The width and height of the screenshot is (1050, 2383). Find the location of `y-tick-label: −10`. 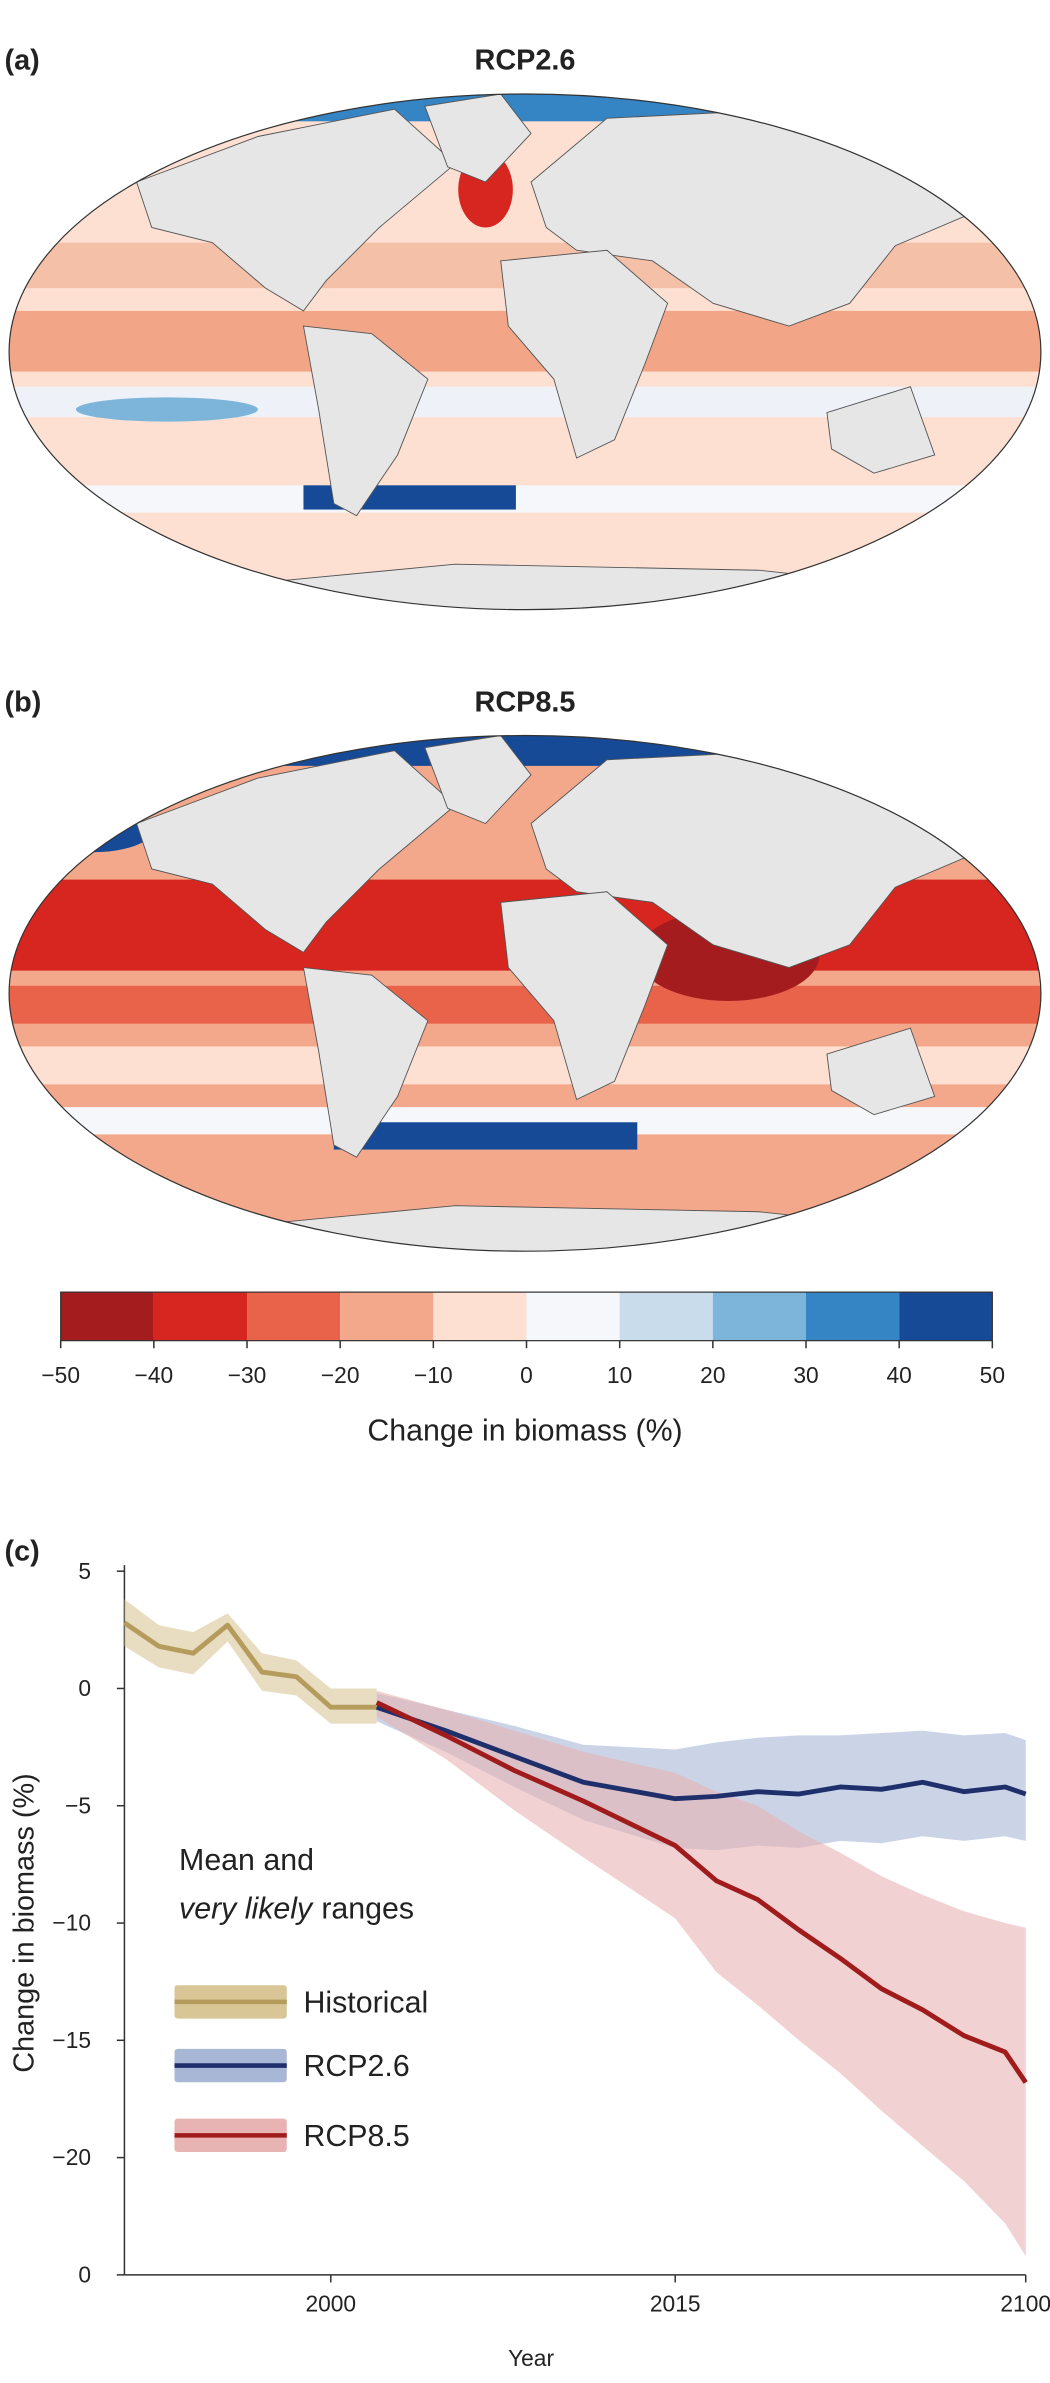

y-tick-label: −10 is located at coordinates (71, 1923).